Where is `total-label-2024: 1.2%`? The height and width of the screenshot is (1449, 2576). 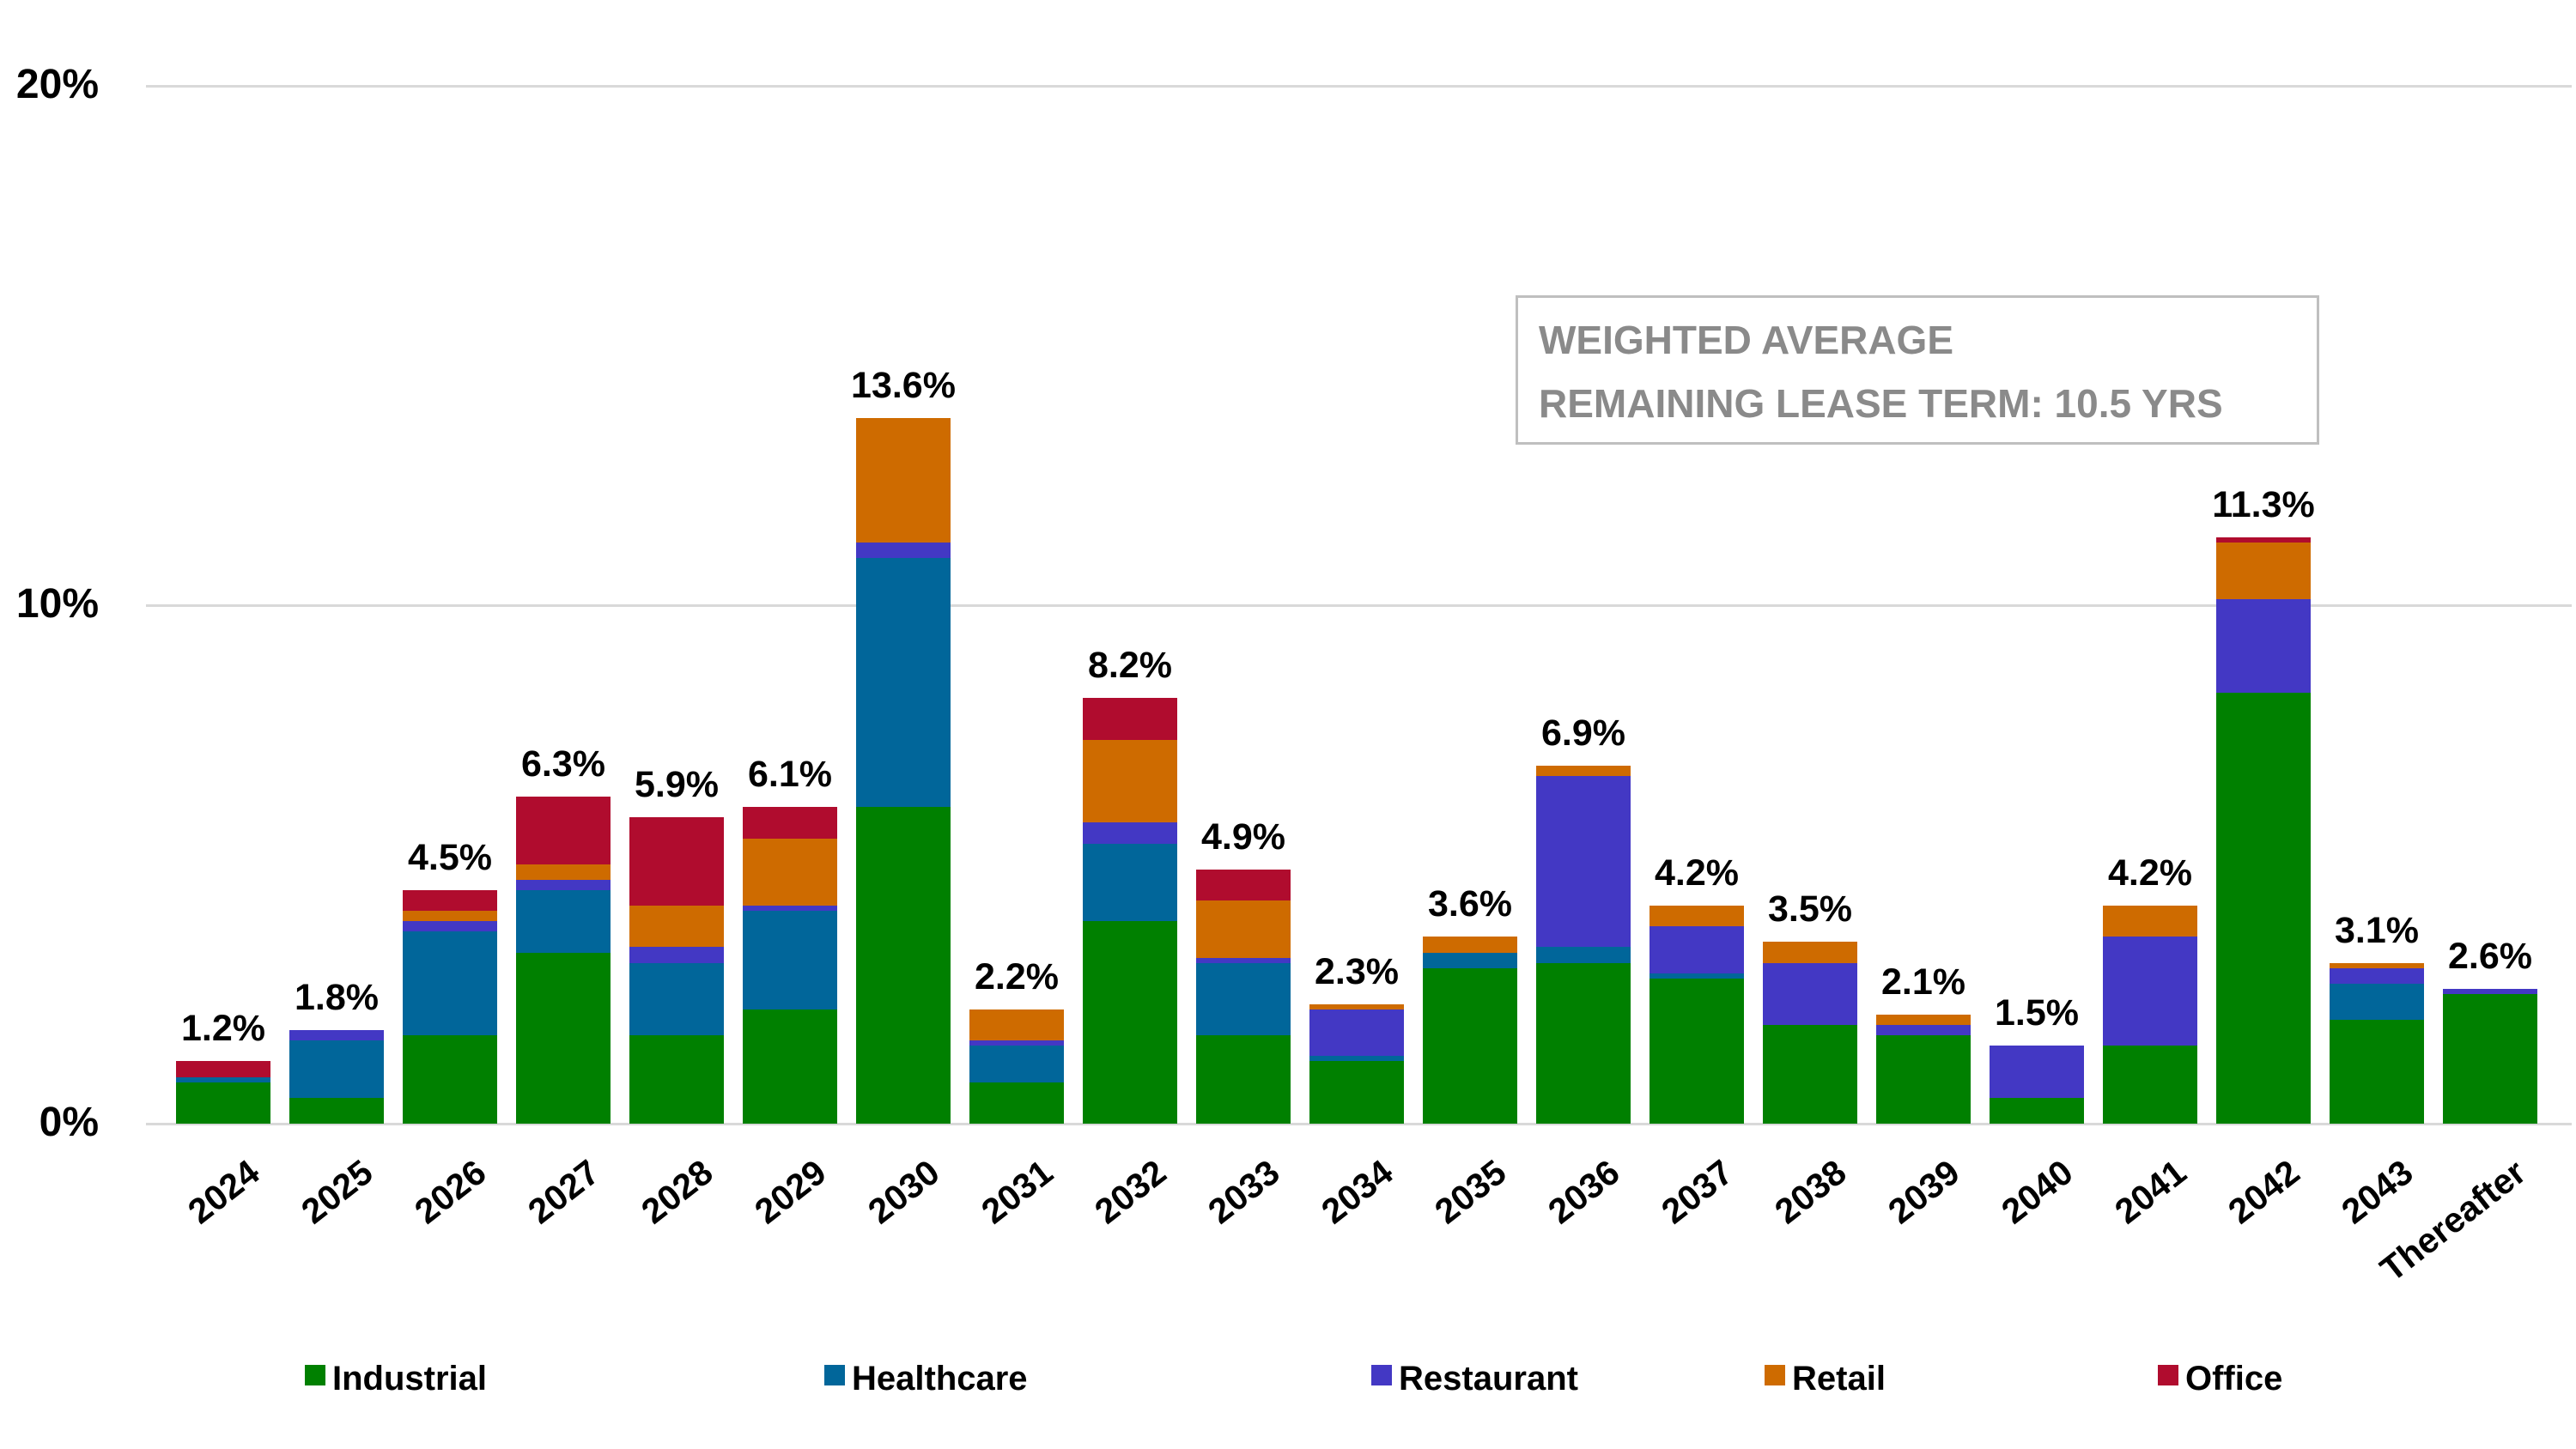 total-label-2024: 1.2% is located at coordinates (222, 1029).